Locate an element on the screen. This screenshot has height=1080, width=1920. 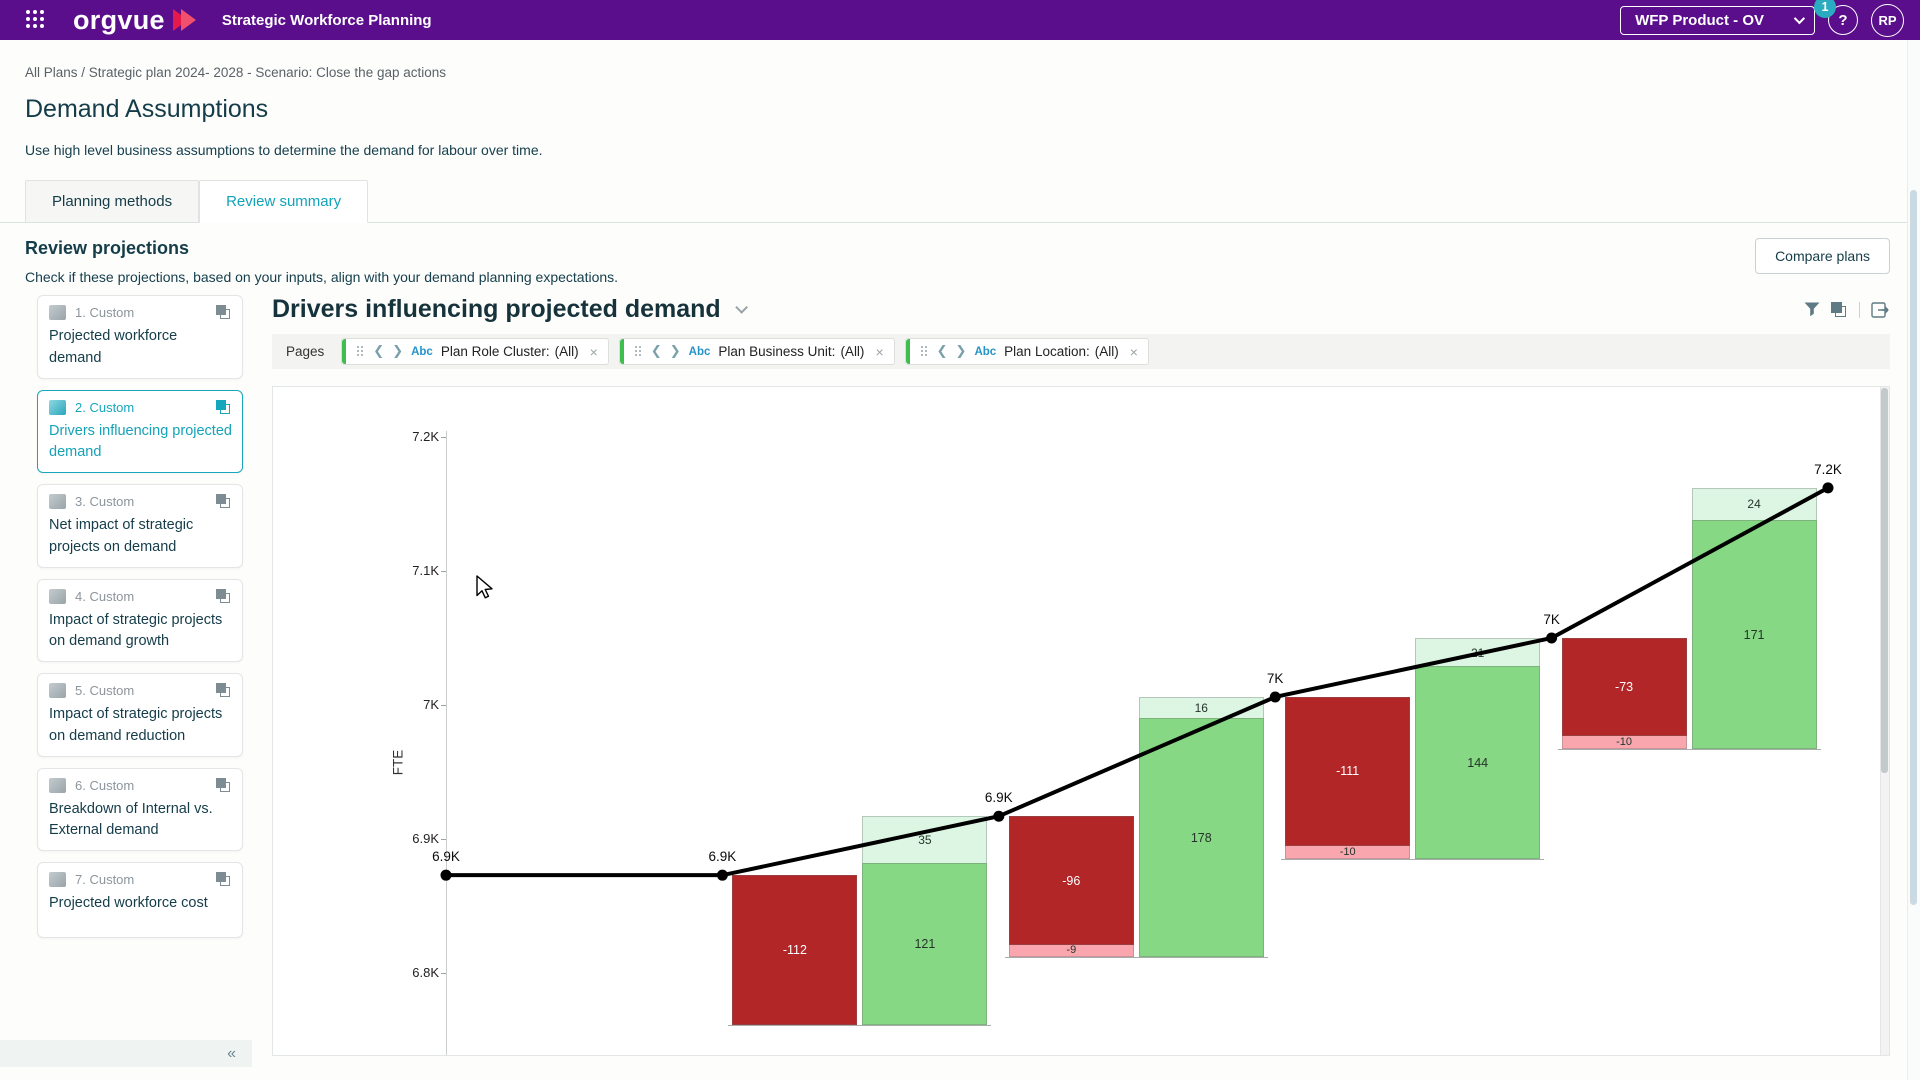
chart-scrollbar-thumb is located at coordinates (1884, 580).